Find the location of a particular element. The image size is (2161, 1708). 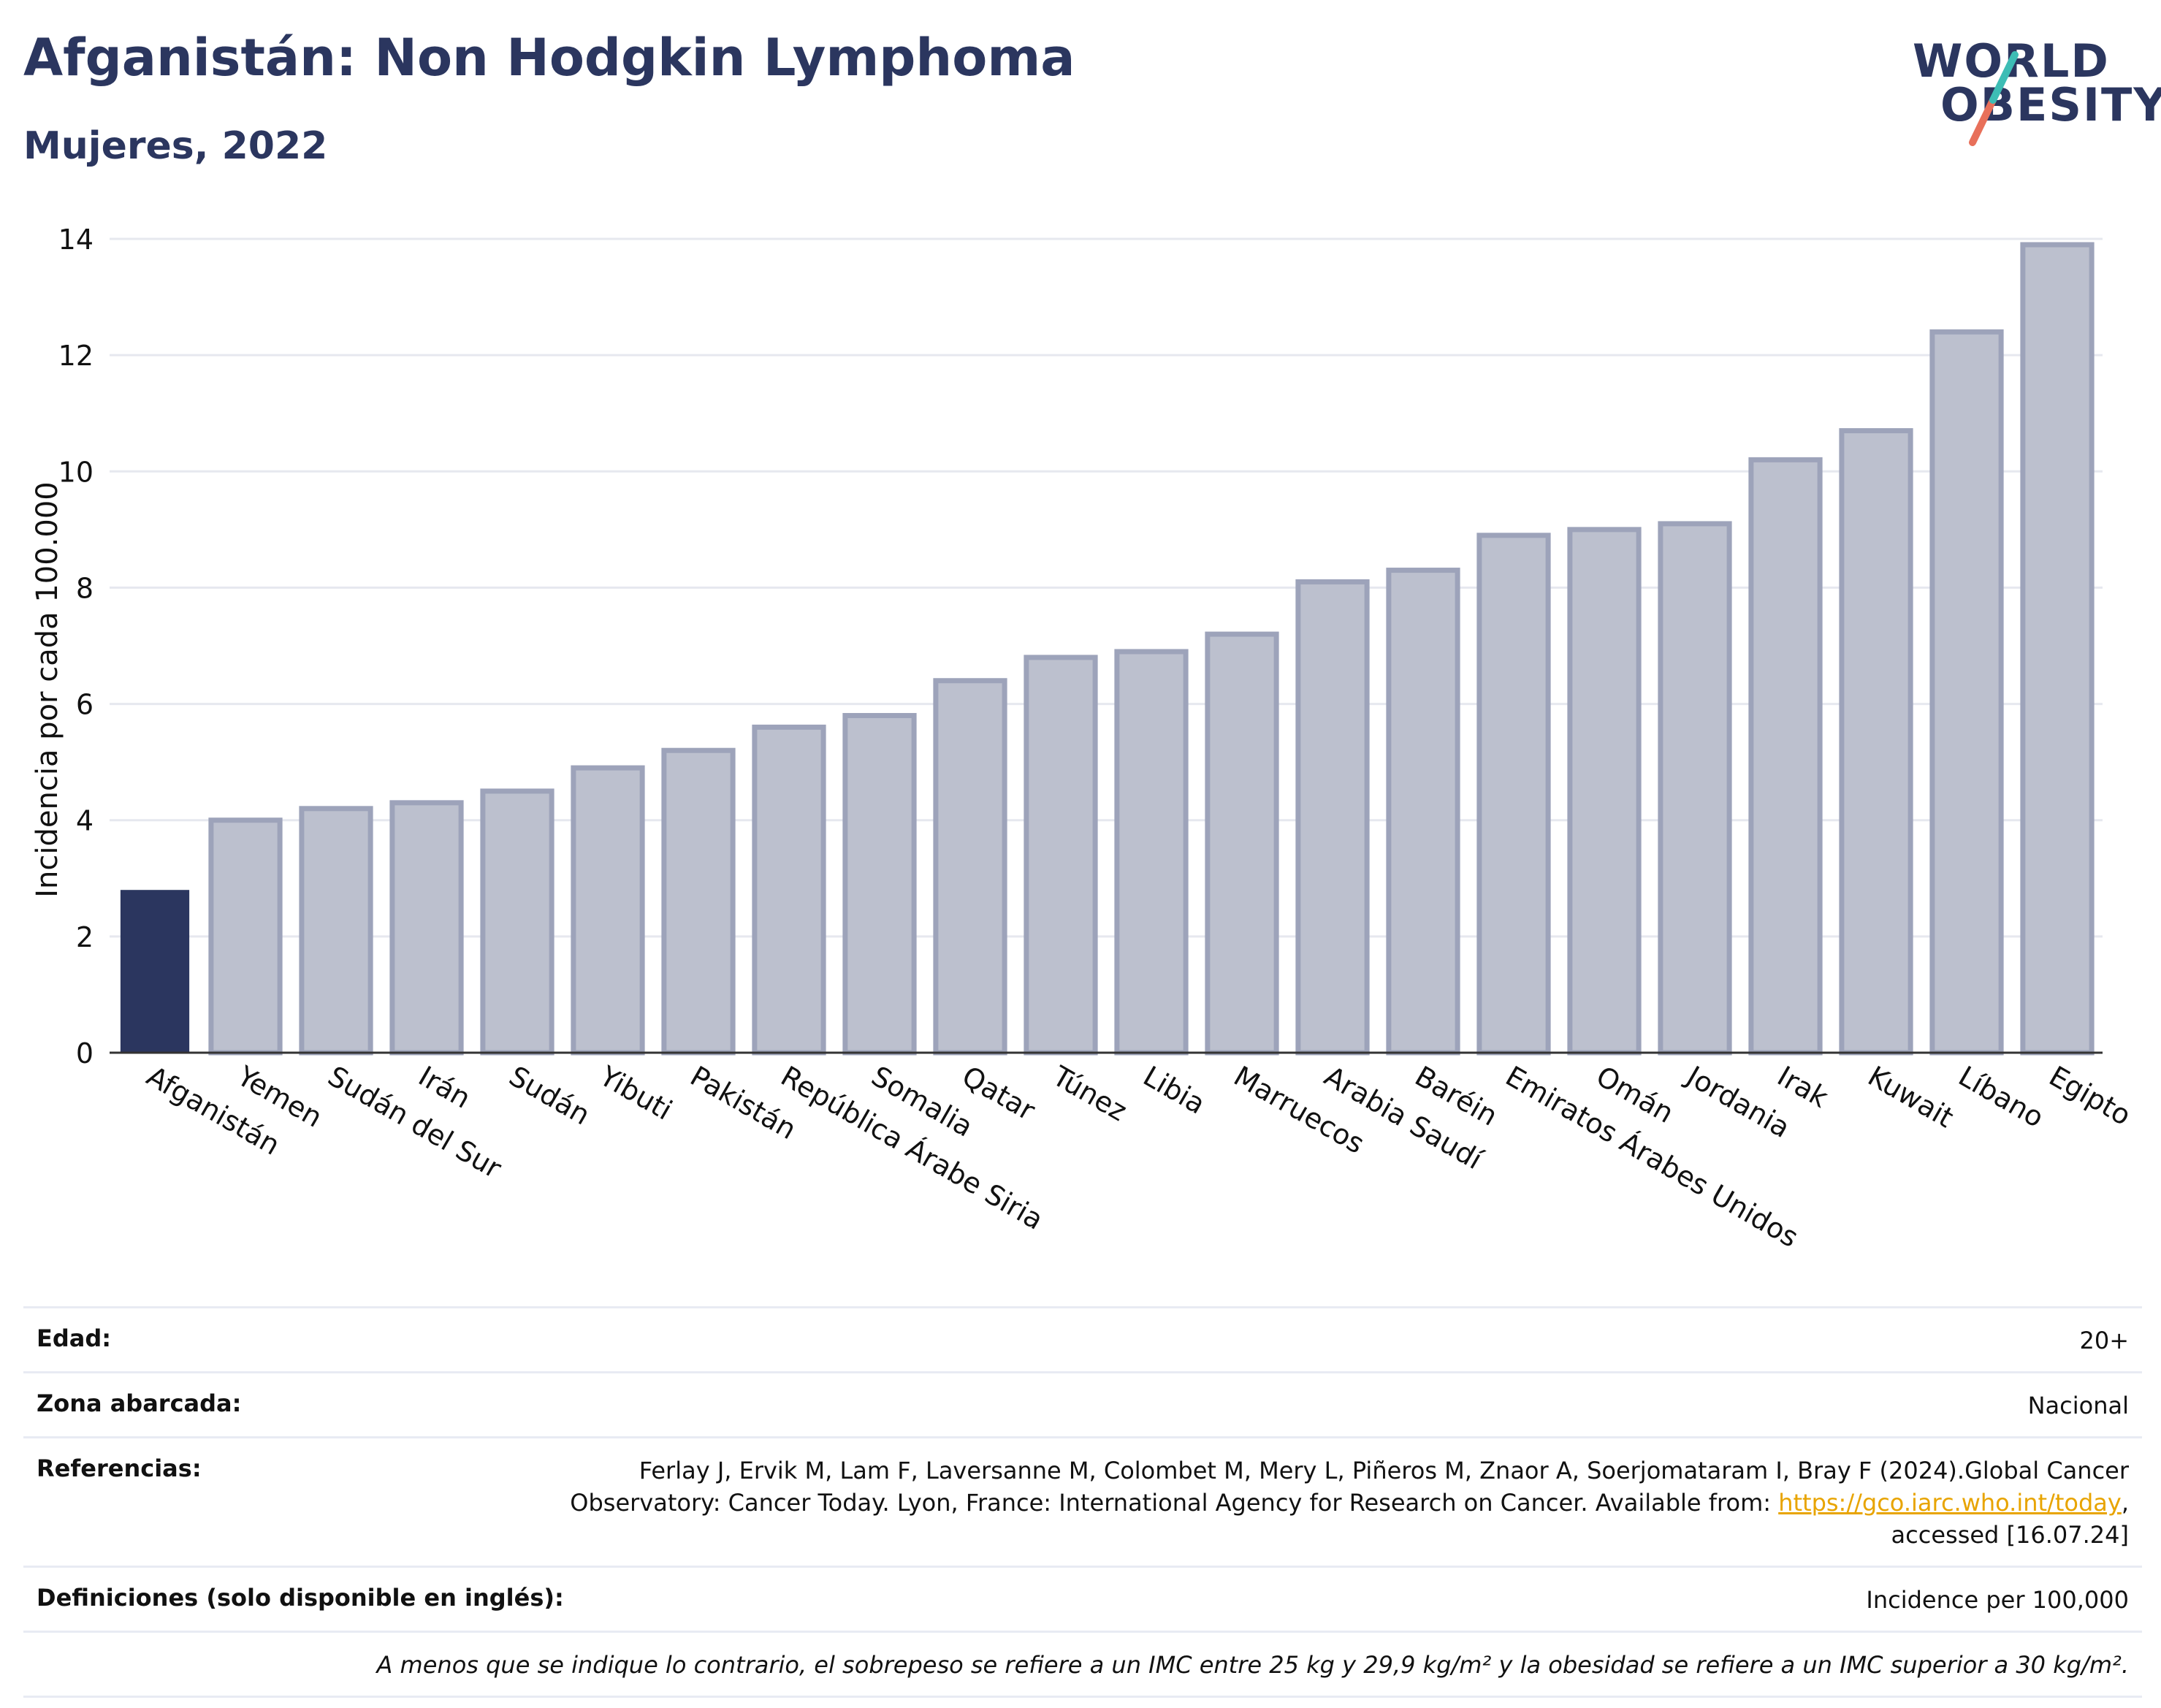

y-tick-label: 14 is located at coordinates (76, 240).